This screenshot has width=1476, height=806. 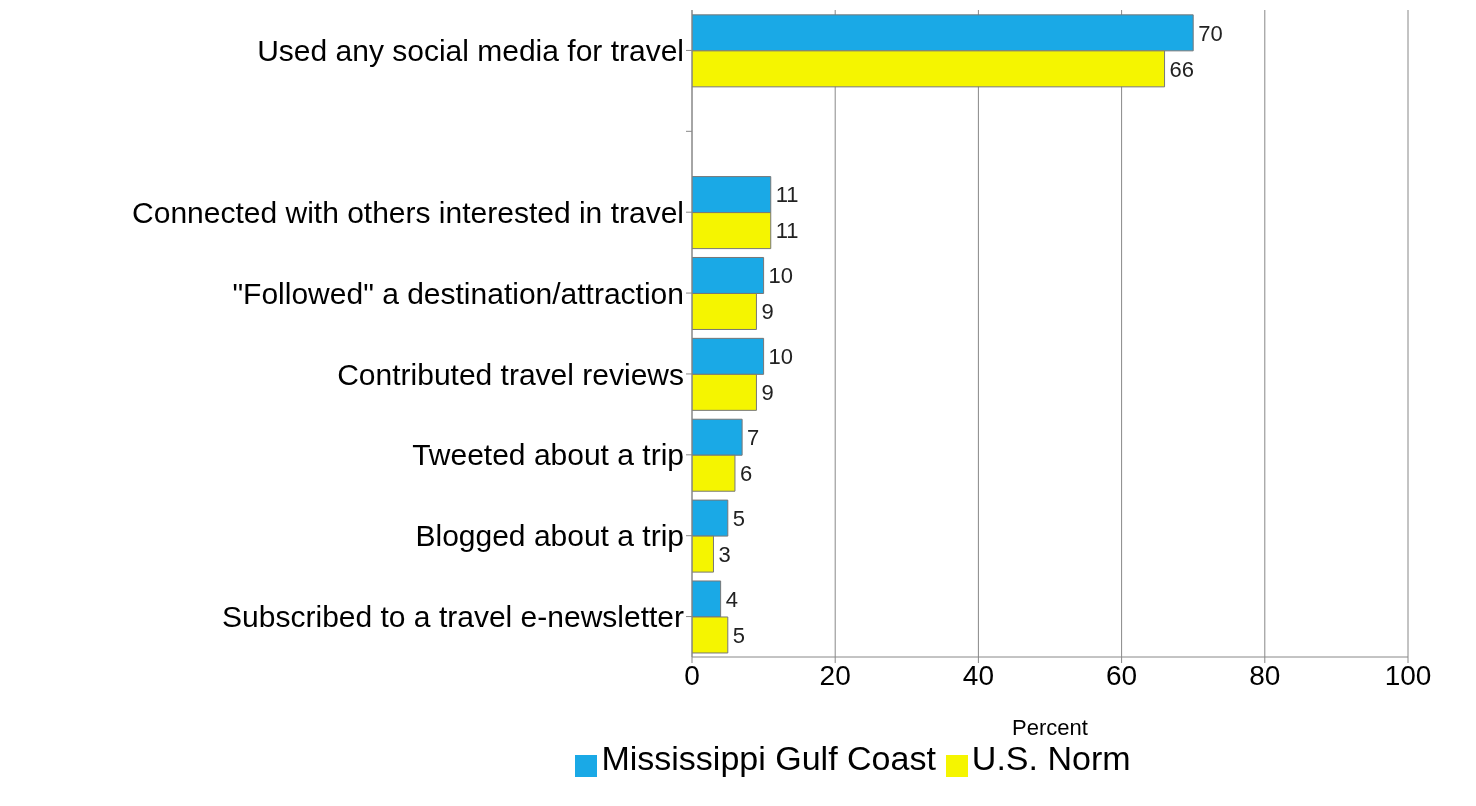 I want to click on data-label: 6, so click(x=746, y=474).